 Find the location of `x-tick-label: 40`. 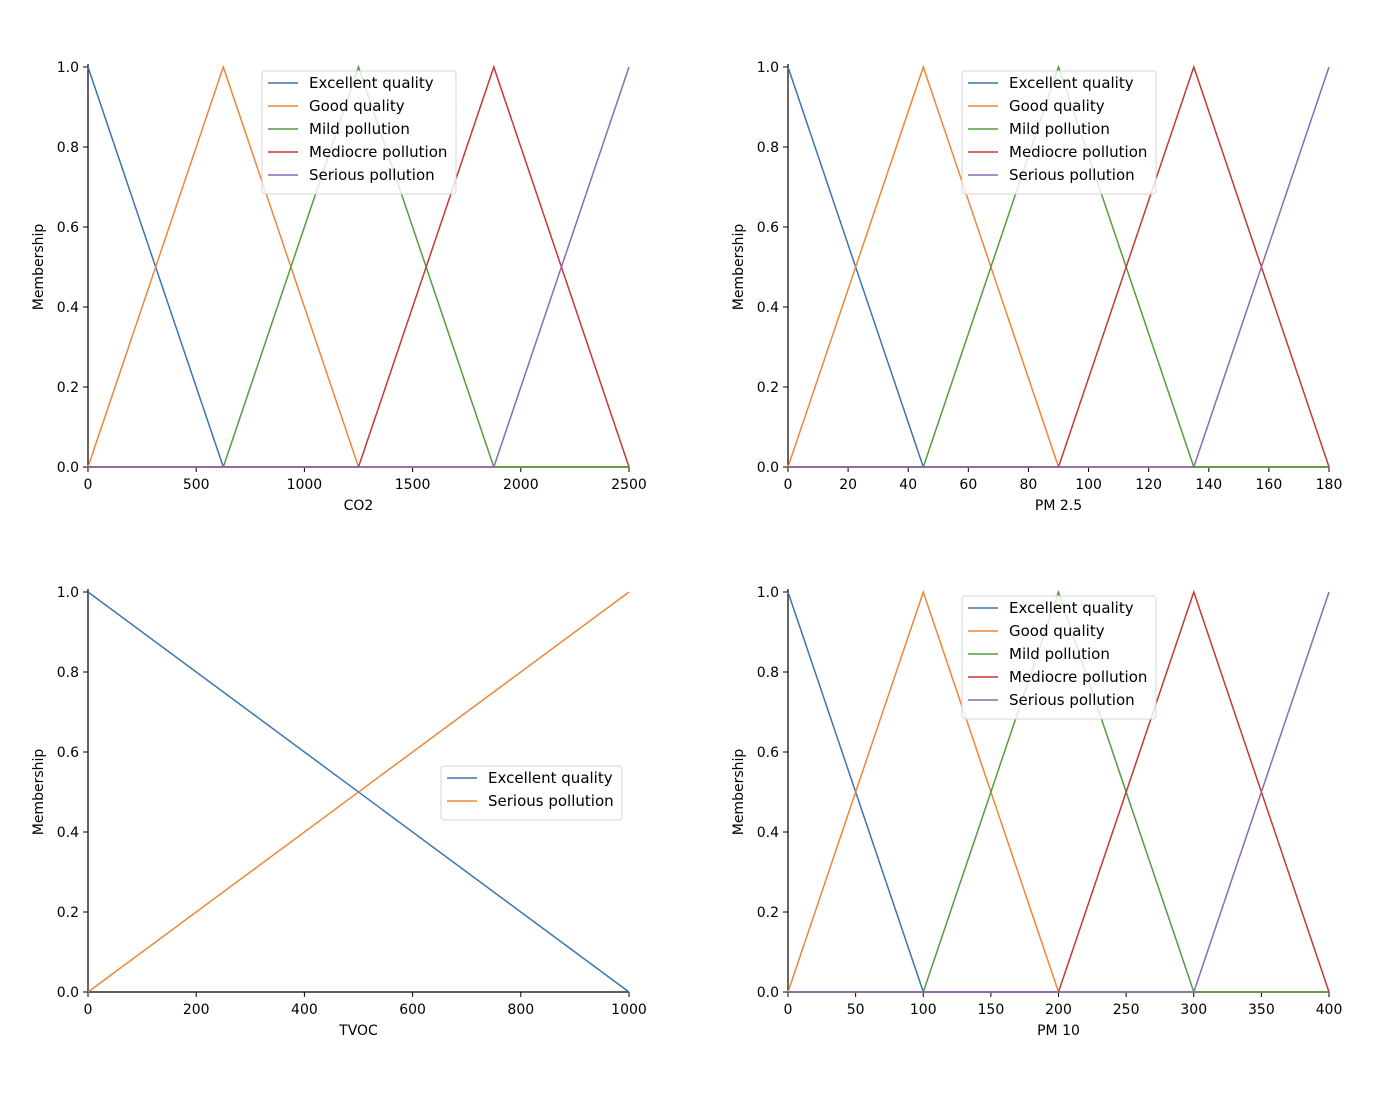

x-tick-label: 40 is located at coordinates (908, 485).